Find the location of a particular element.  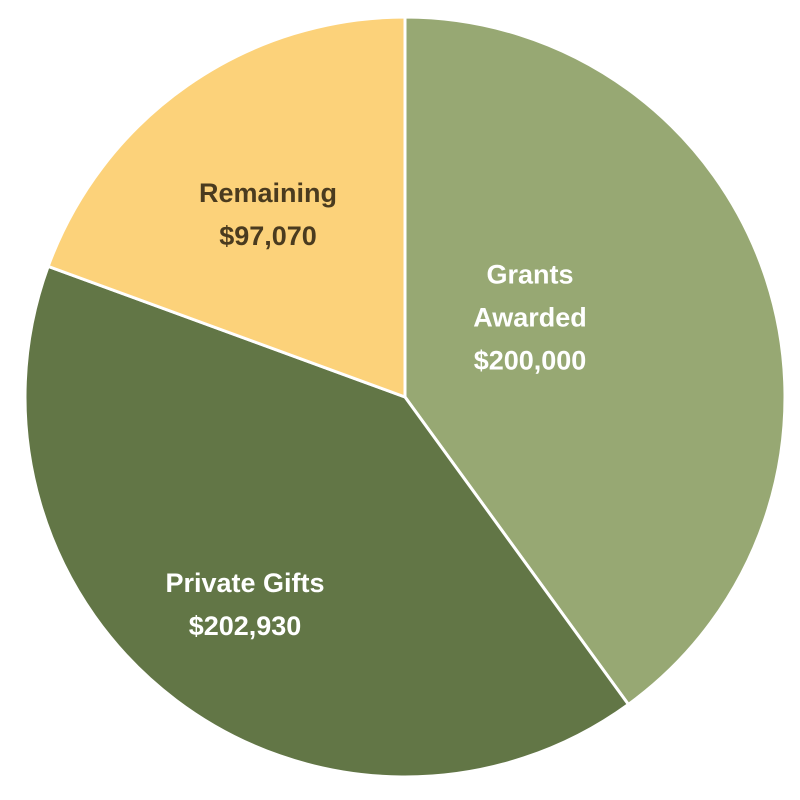

category-label: Private Gifts is located at coordinates (245, 583).